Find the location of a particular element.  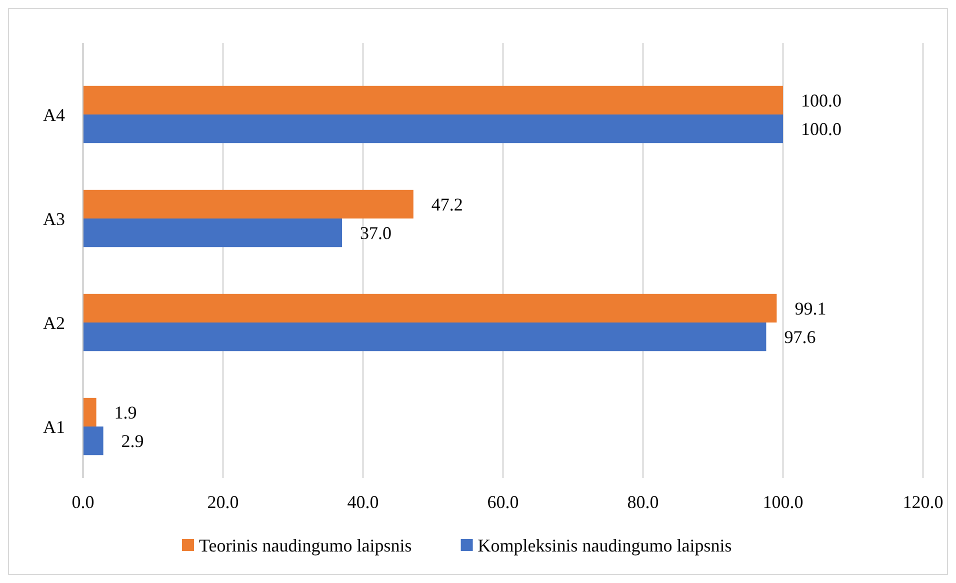

x-tick-label: 40.0 is located at coordinates (363, 502).